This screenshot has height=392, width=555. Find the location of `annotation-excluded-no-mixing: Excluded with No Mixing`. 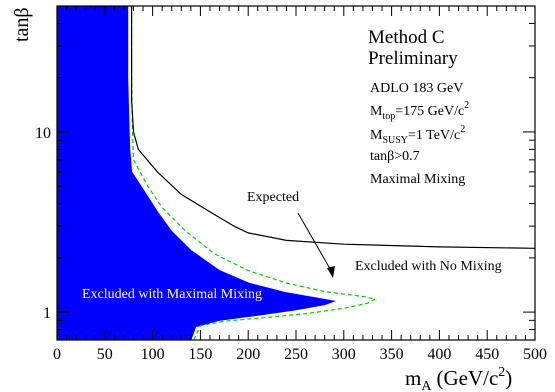

annotation-excluded-no-mixing: Excluded with No Mixing is located at coordinates (428, 266).